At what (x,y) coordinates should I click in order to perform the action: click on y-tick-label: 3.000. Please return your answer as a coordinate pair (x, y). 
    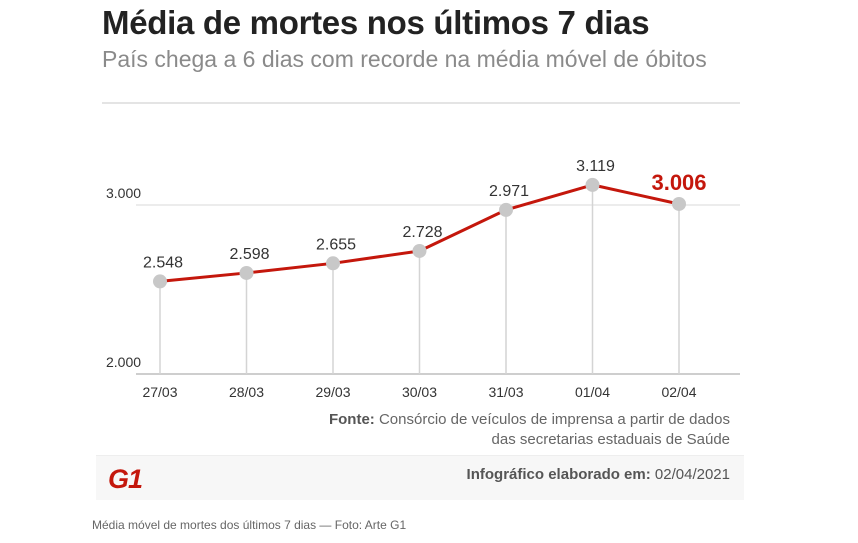
    Looking at the image, I should click on (123, 193).